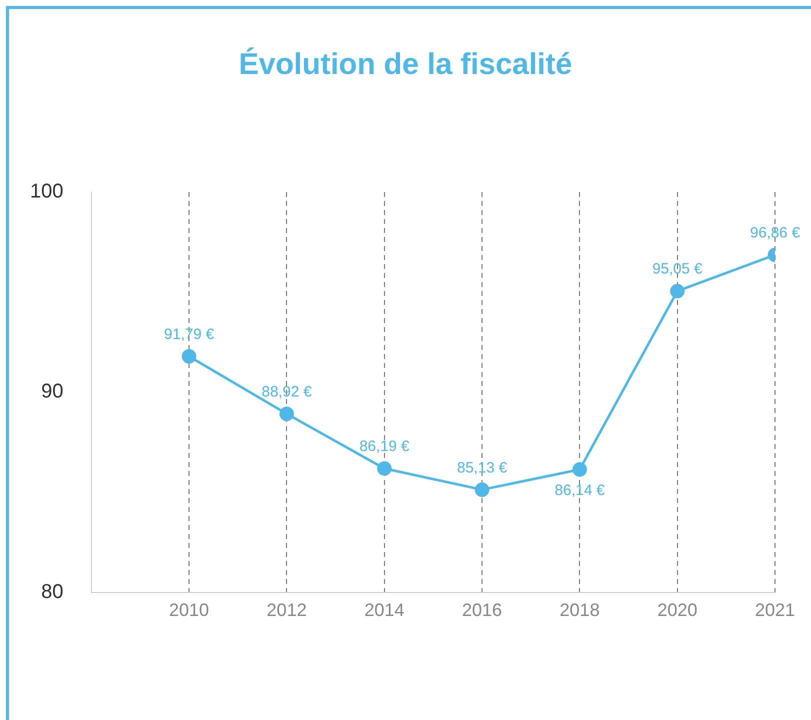  What do you see at coordinates (482, 467) in the screenshot?
I see `data-label: 85,13 €` at bounding box center [482, 467].